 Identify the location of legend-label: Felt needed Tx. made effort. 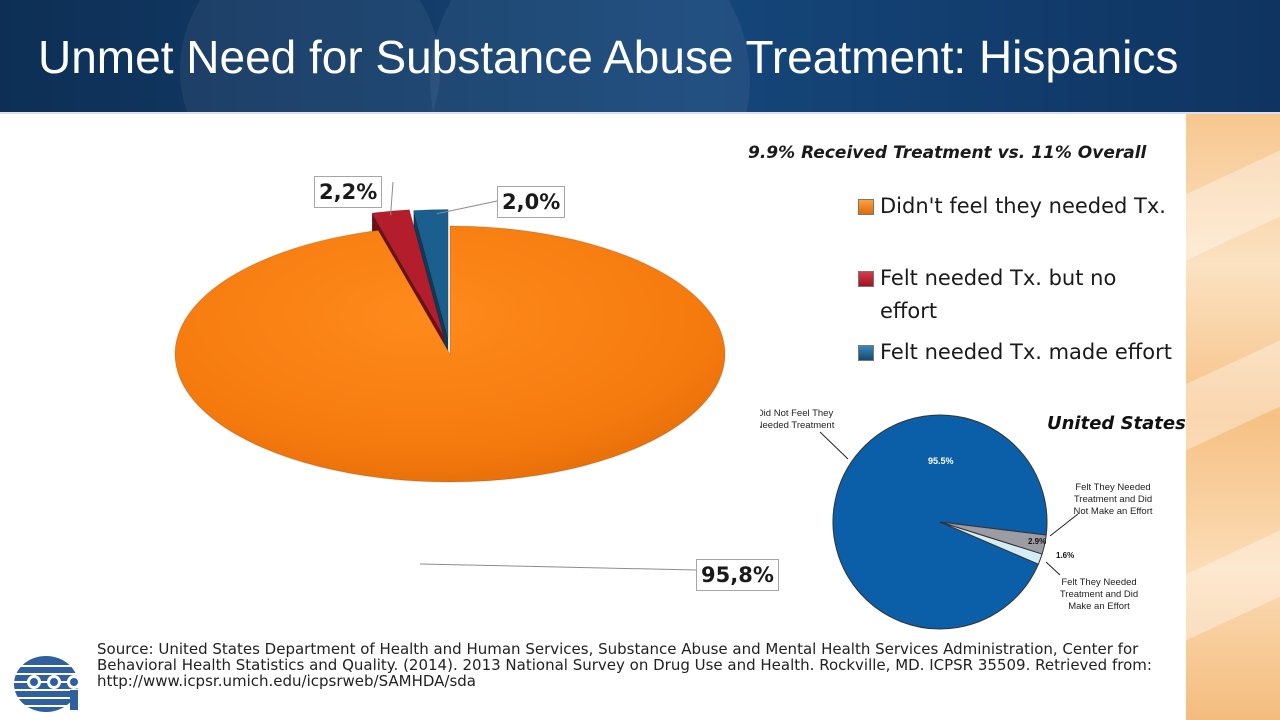
(1026, 352).